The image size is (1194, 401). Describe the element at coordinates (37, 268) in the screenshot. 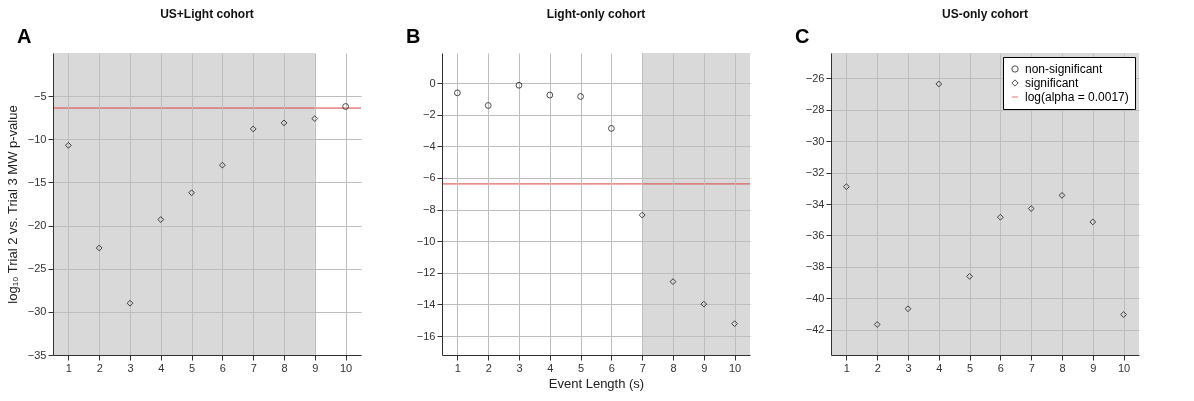

I see `y-tick-label: −25` at that location.